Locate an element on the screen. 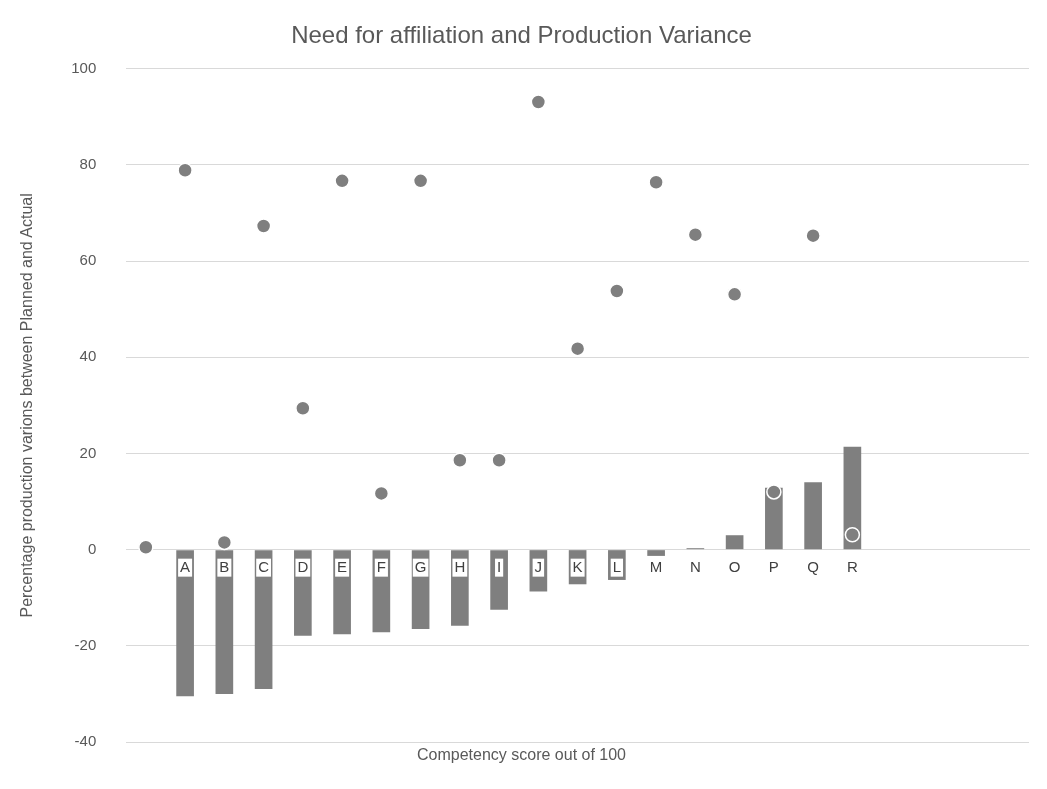  y-axis-title: Percentage production varions between Planned and Actual is located at coordinates (27, 405).